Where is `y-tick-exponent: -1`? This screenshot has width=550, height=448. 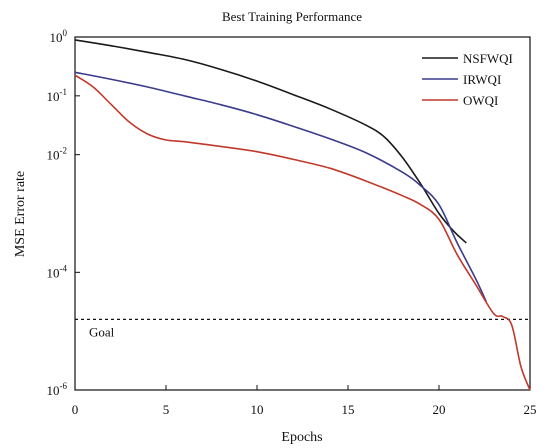
y-tick-exponent: -1 is located at coordinates (64, 92).